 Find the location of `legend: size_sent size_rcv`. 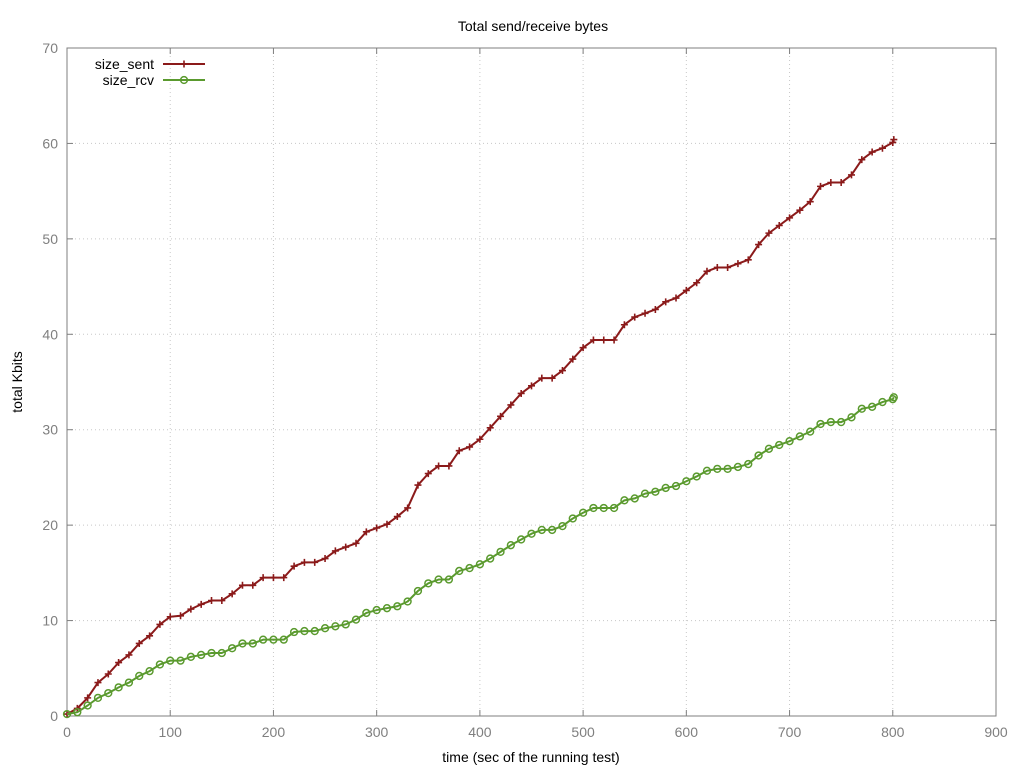

legend: size_sent size_rcv is located at coordinates (150, 72).